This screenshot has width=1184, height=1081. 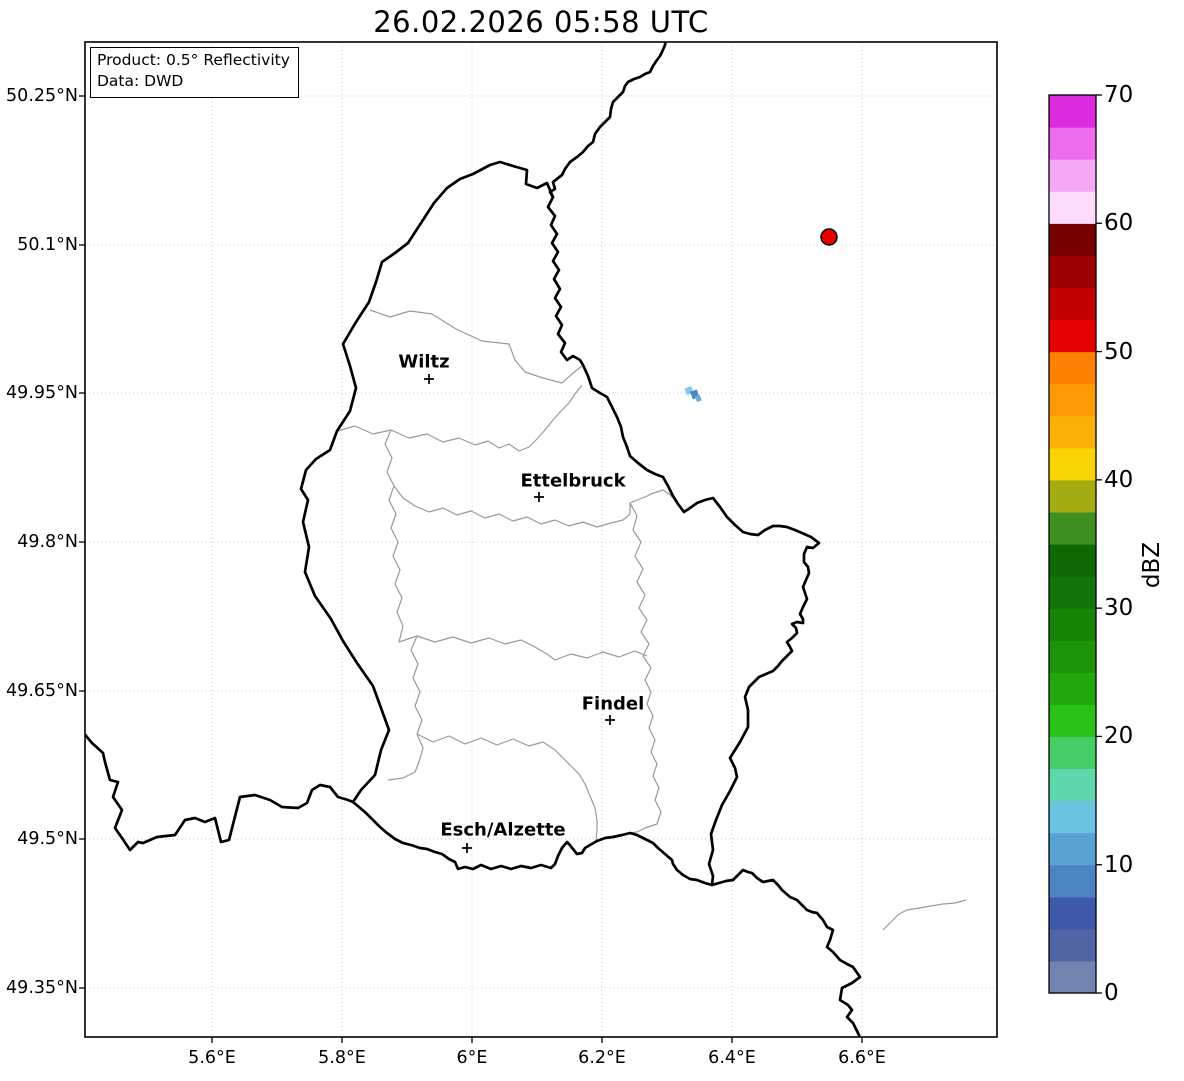 I want to click on reflectivity-echo-pixel, so click(x=698, y=398).